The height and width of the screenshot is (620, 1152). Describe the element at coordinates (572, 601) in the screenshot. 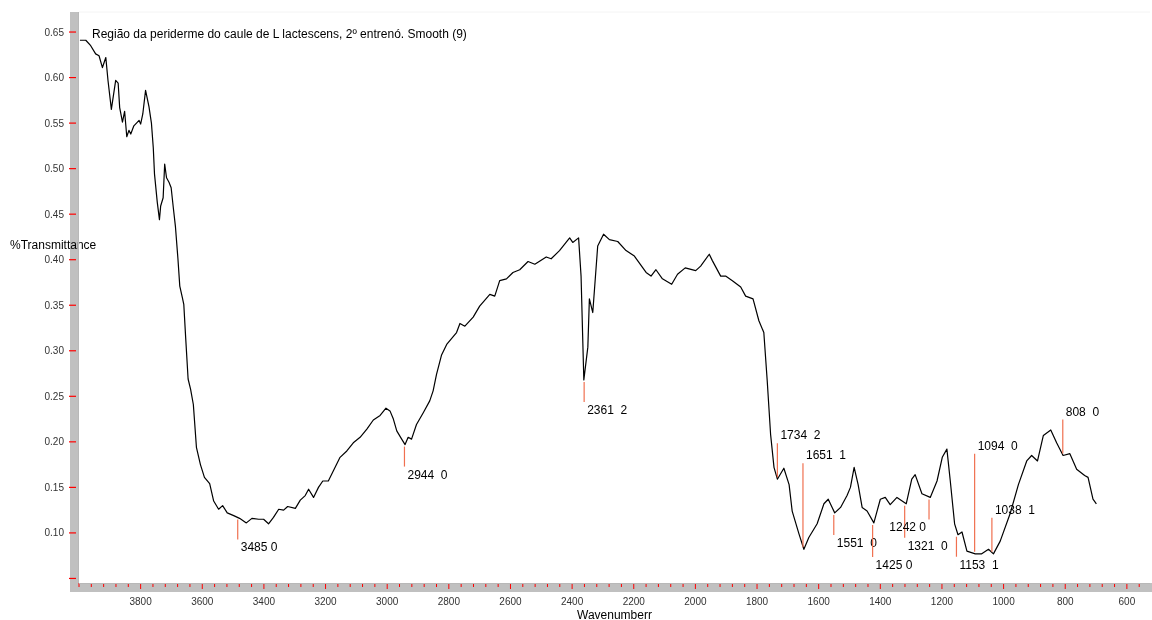

I see `x-tick-label: 2400` at that location.